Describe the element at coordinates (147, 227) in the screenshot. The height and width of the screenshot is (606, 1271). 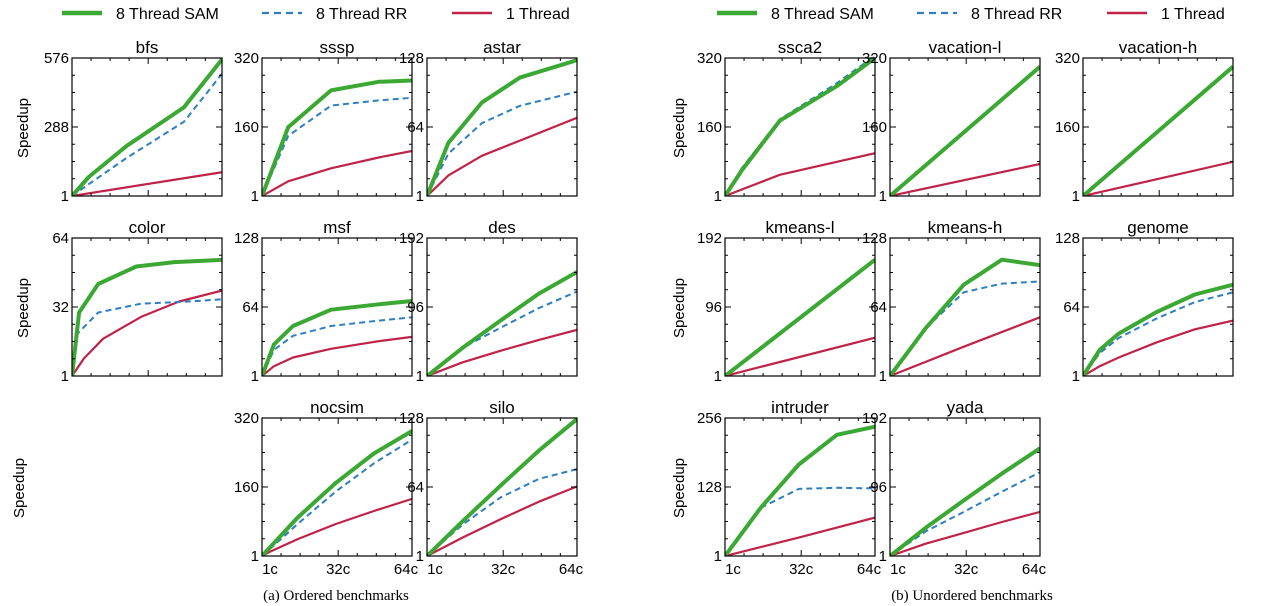
I see `panel-title: color` at that location.